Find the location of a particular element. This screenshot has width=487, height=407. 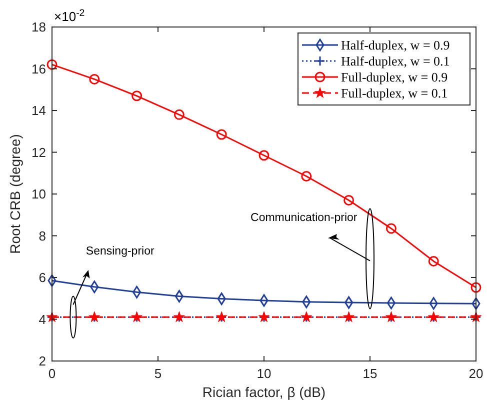

y-tick-label: 10 is located at coordinates (39, 194).